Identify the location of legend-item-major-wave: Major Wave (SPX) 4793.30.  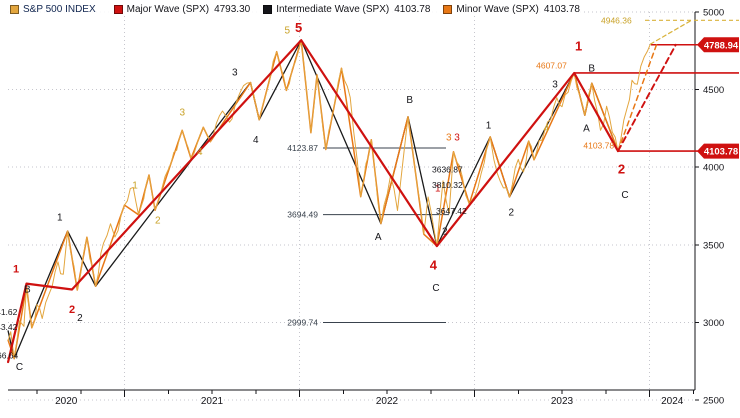
(182, 9).